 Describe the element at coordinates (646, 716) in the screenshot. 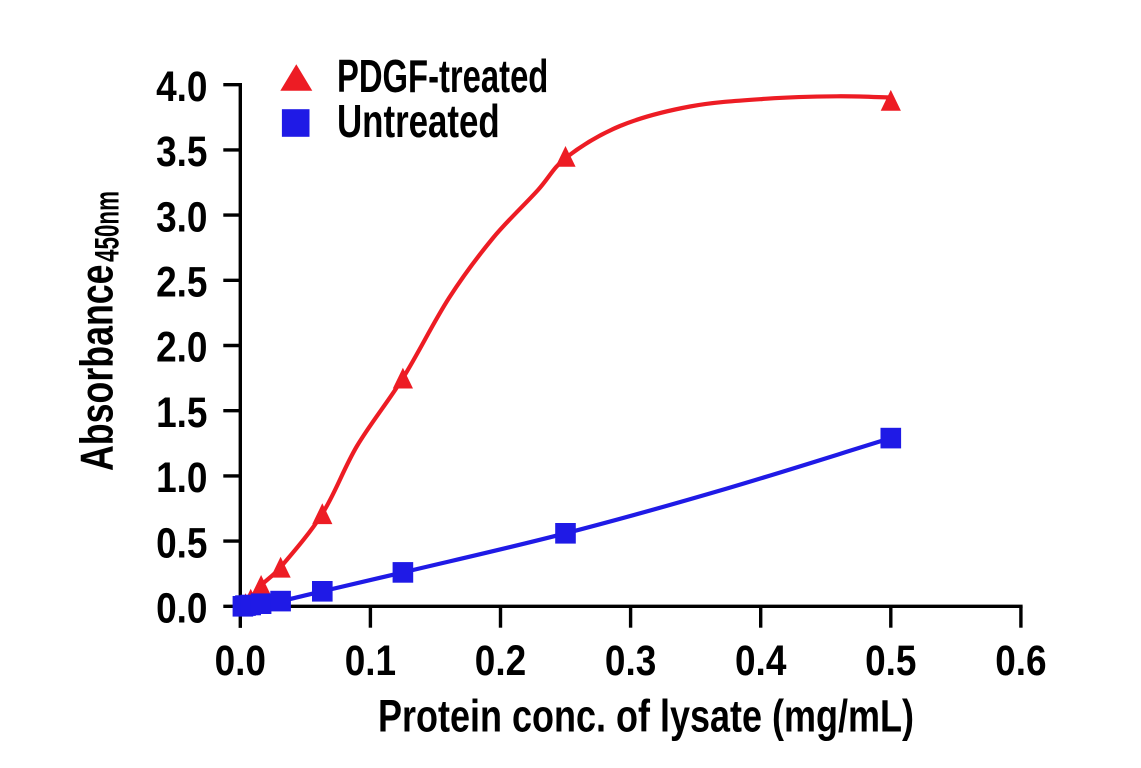

I see `svg-text:Protein conc. of lysate (mg/mL: Protein conc. of lysate (mg/mL)` at that location.